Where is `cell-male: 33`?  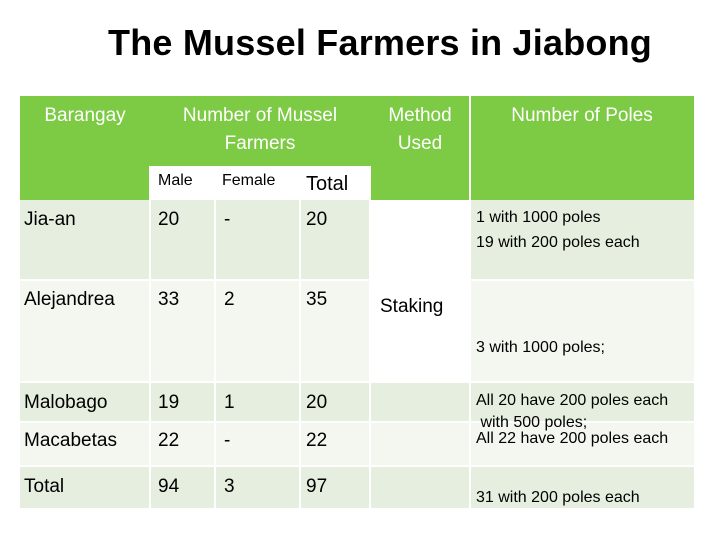 cell-male: 33 is located at coordinates (169, 299).